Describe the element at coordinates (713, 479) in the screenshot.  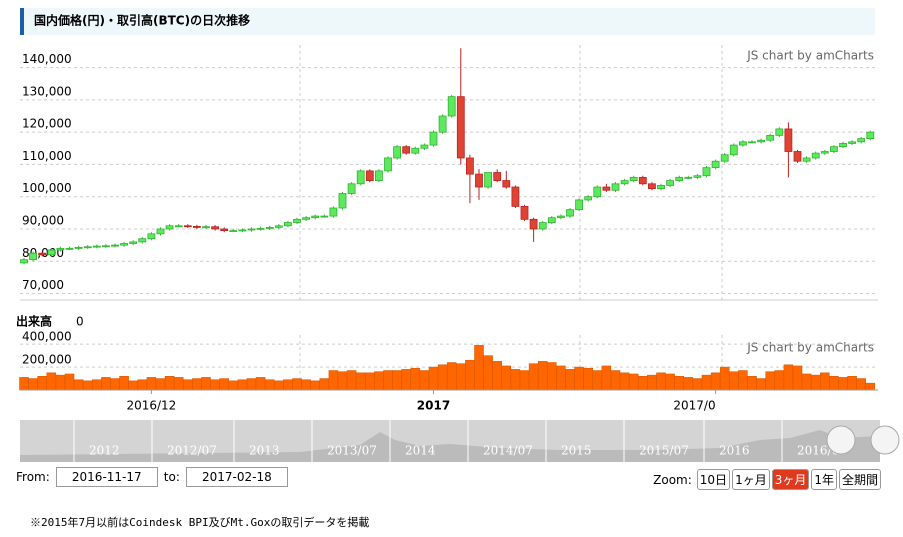
I see `zoom-button: 10日` at that location.